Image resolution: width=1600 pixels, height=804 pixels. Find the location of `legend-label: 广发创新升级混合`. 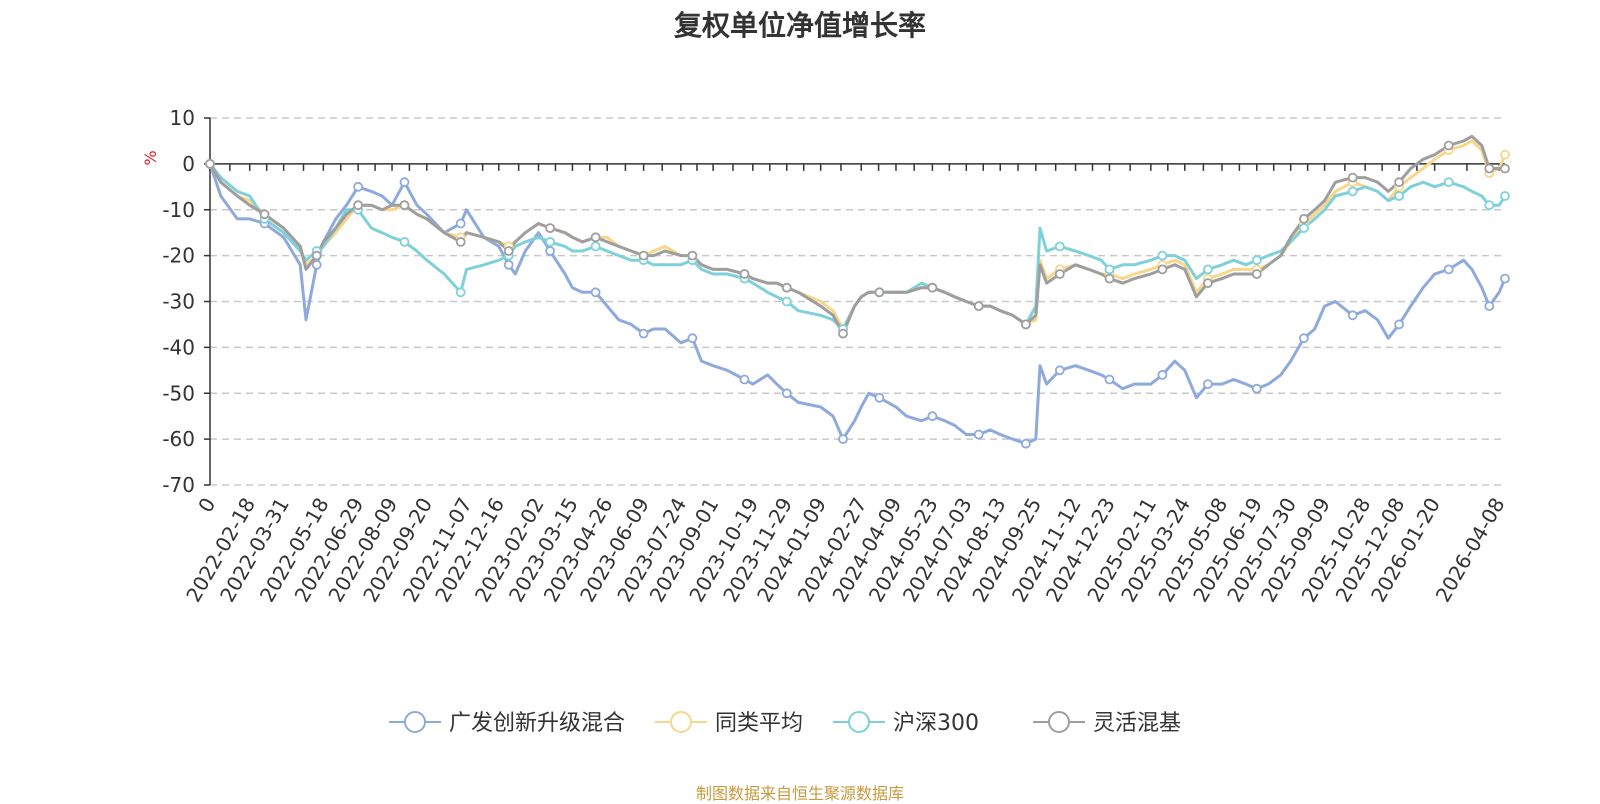

legend-label: 广发创新升级混合 is located at coordinates (537, 723).